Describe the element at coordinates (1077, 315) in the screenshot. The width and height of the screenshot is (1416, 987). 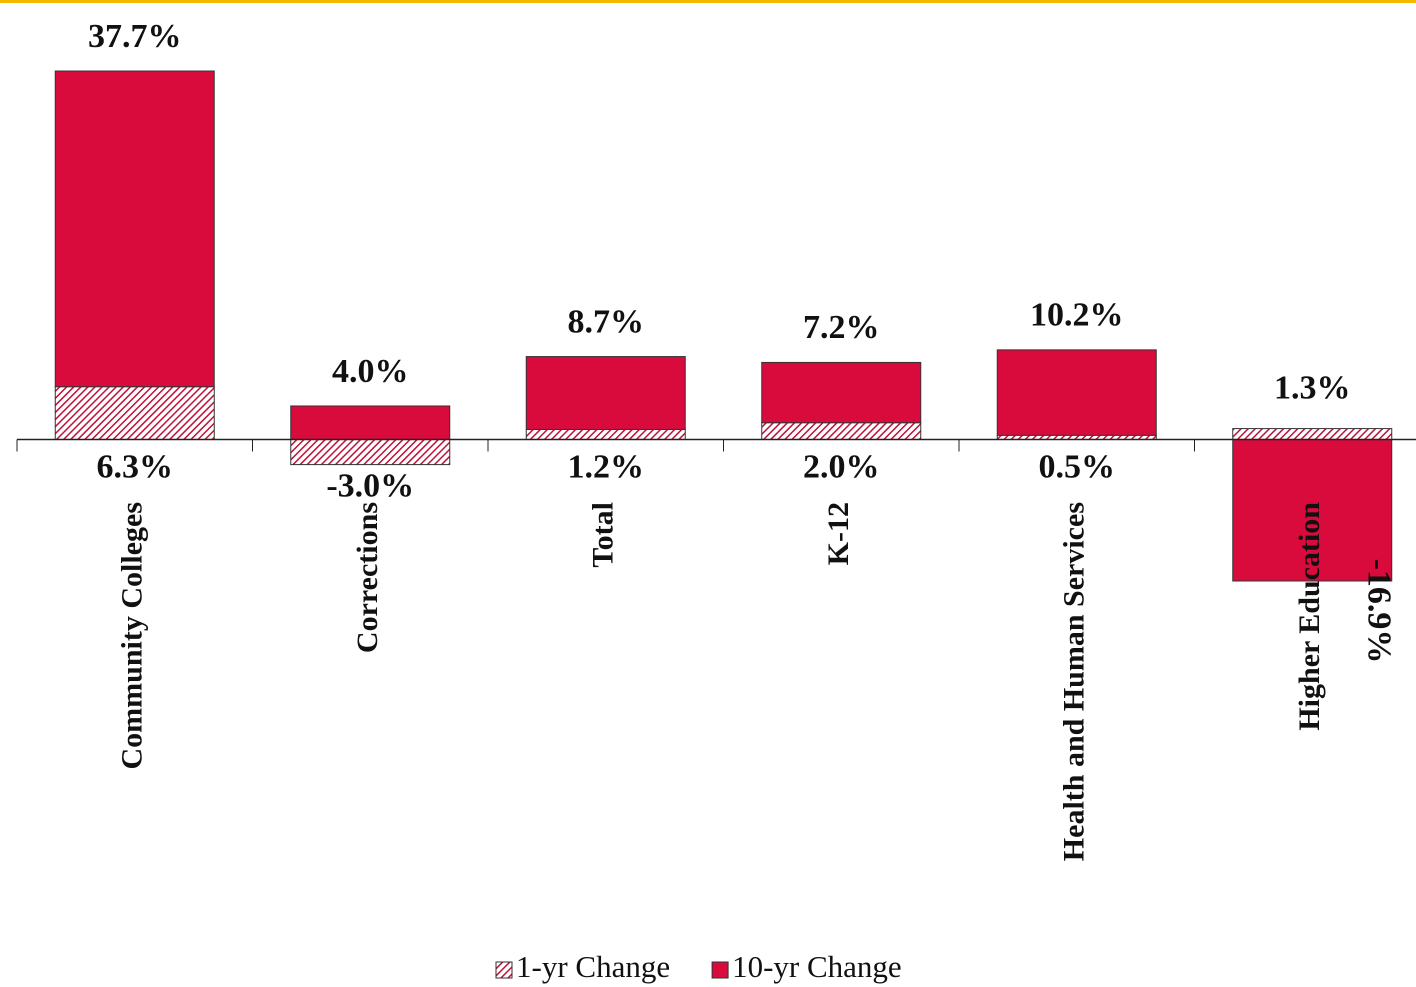
I see `value-label: 10.2%` at that location.